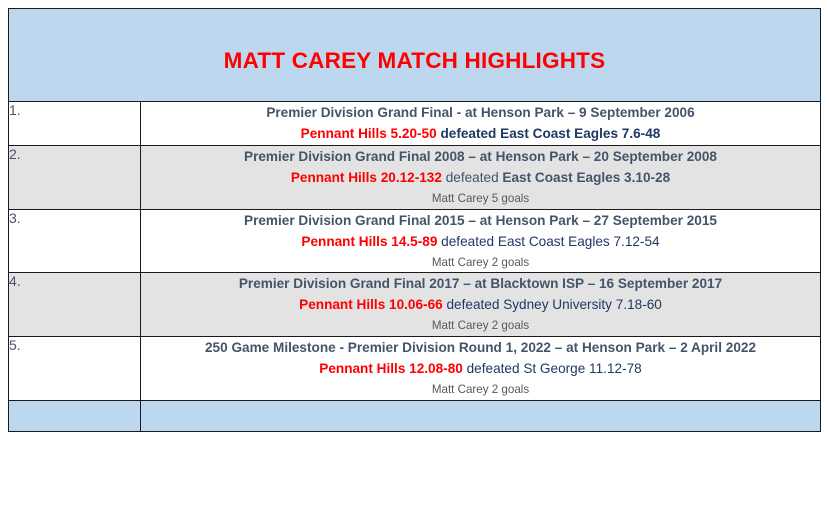 The image size is (829, 523). I want to click on row-number: 1., so click(74, 123).